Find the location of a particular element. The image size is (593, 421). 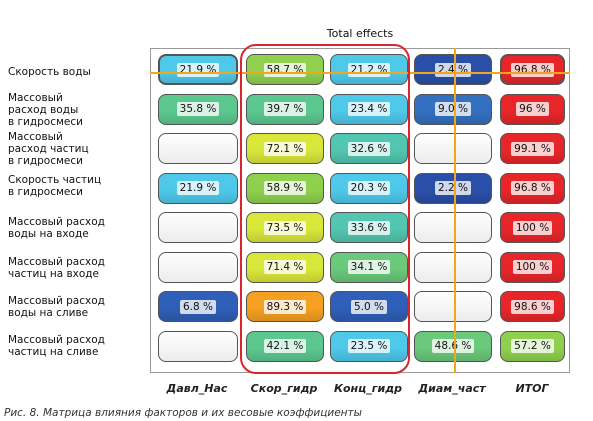

cell-value: 6.8 % is located at coordinates (197, 306).